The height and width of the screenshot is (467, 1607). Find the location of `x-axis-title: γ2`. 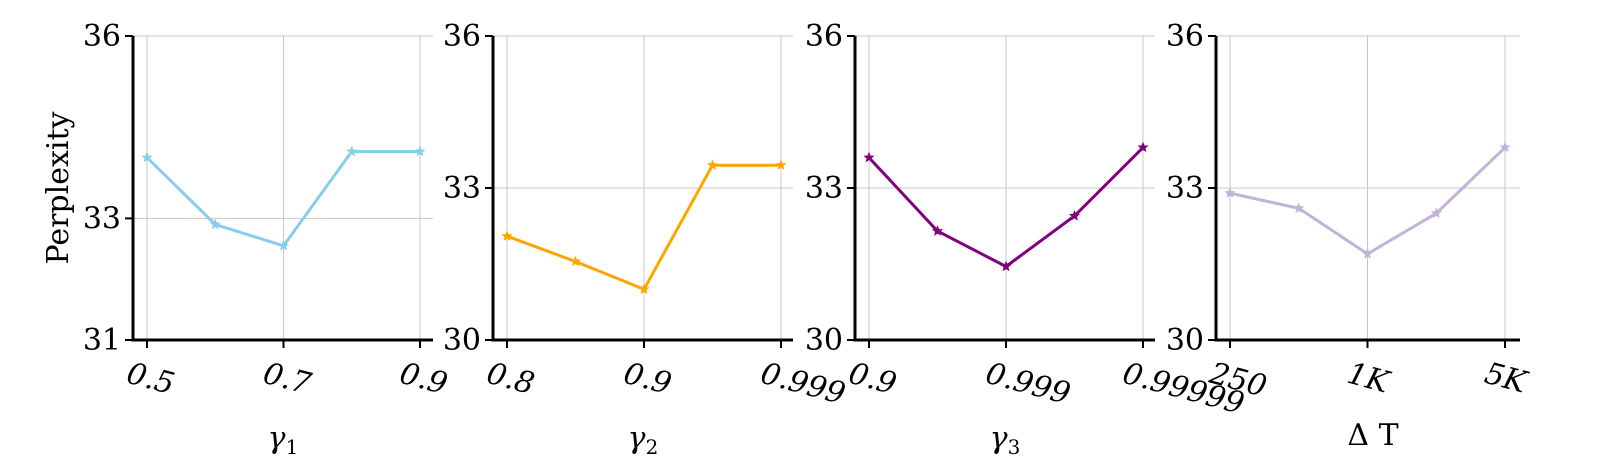

x-axis-title: γ2 is located at coordinates (643, 440).